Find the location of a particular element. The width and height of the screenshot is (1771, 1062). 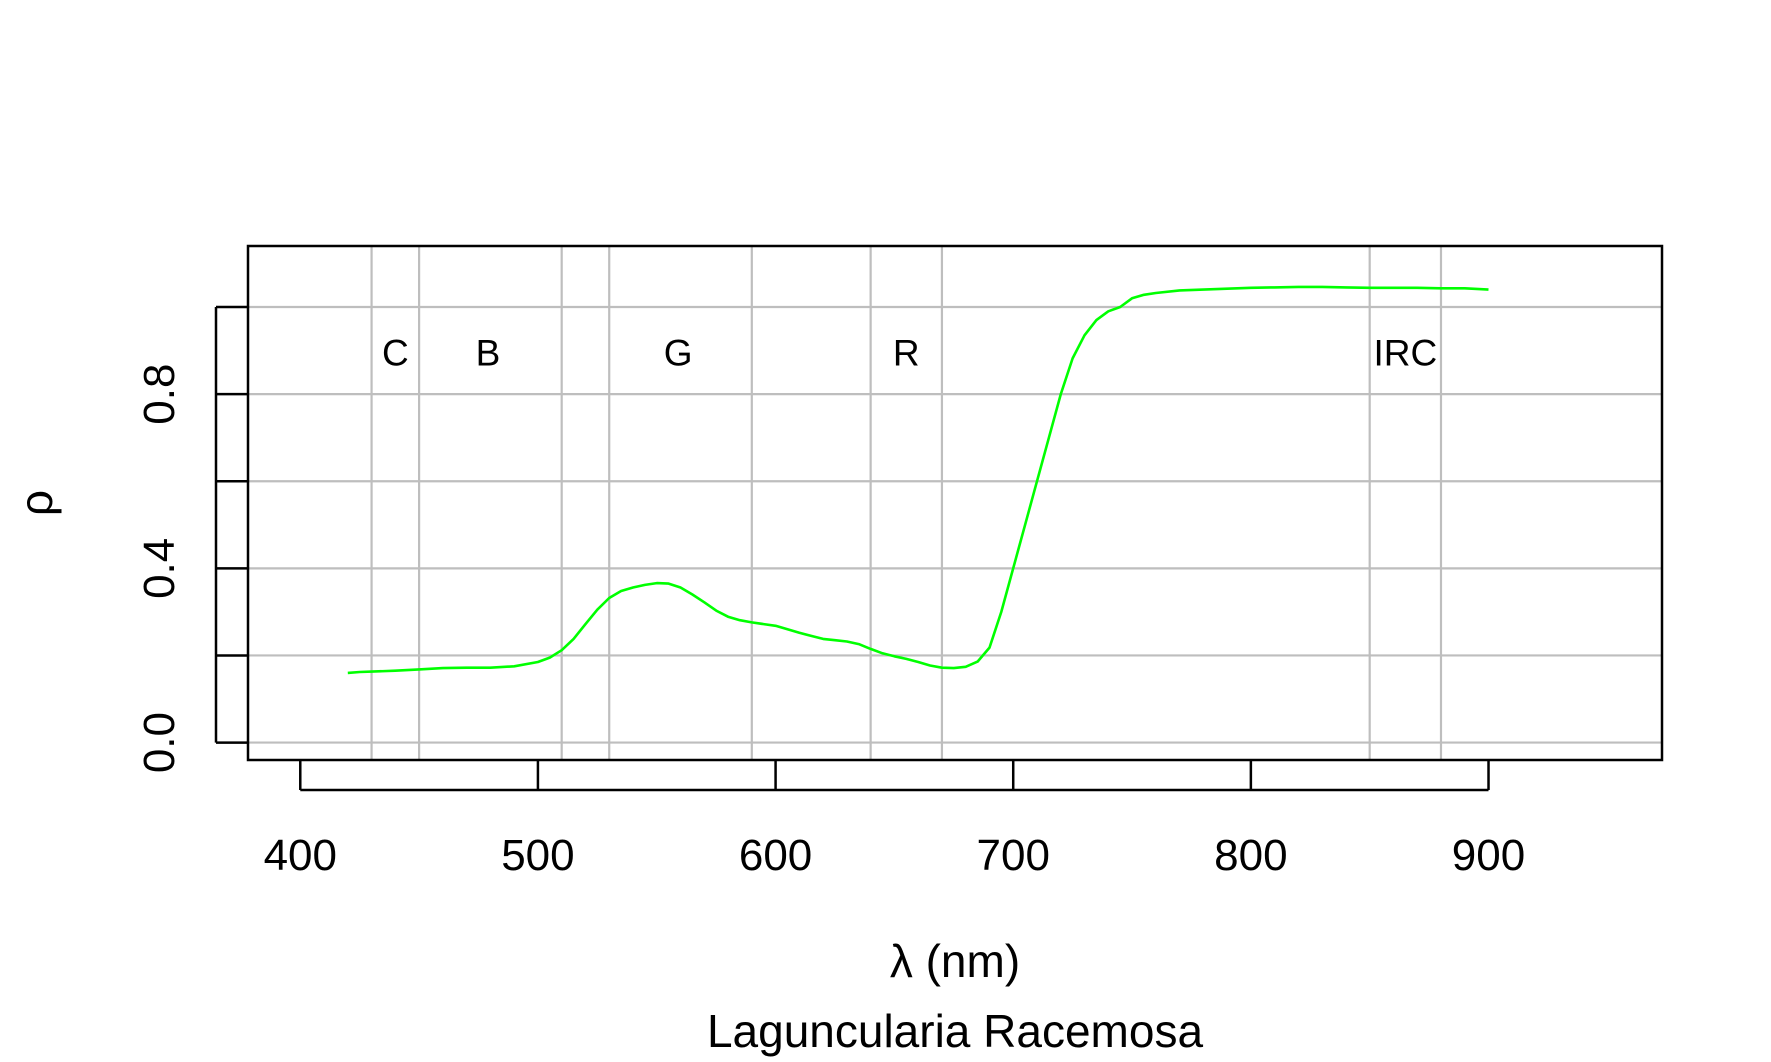

band-label: R is located at coordinates (906, 353).